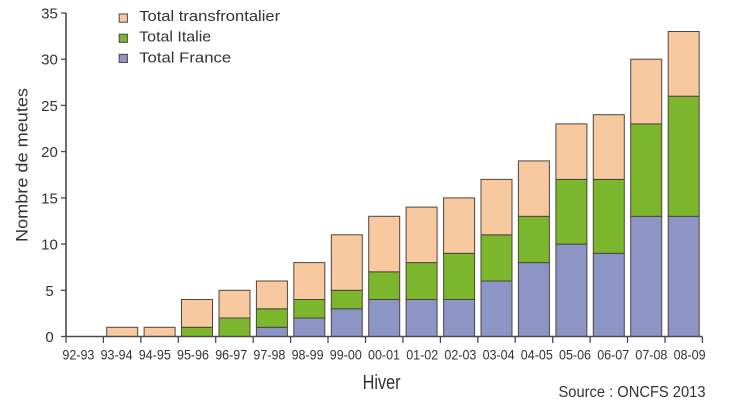 The width and height of the screenshot is (740, 404). What do you see at coordinates (651, 355) in the screenshot?
I see `svg-text: 07-08` at bounding box center [651, 355].